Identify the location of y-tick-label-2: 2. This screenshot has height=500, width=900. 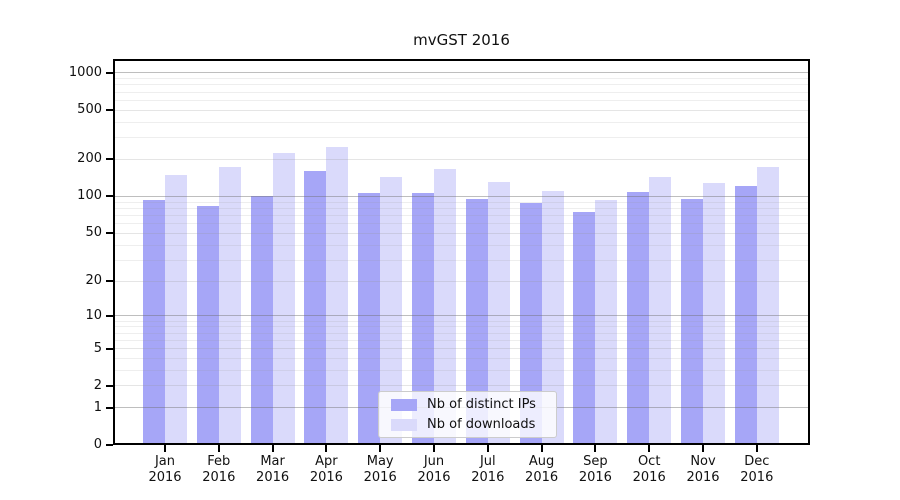
(97, 385).